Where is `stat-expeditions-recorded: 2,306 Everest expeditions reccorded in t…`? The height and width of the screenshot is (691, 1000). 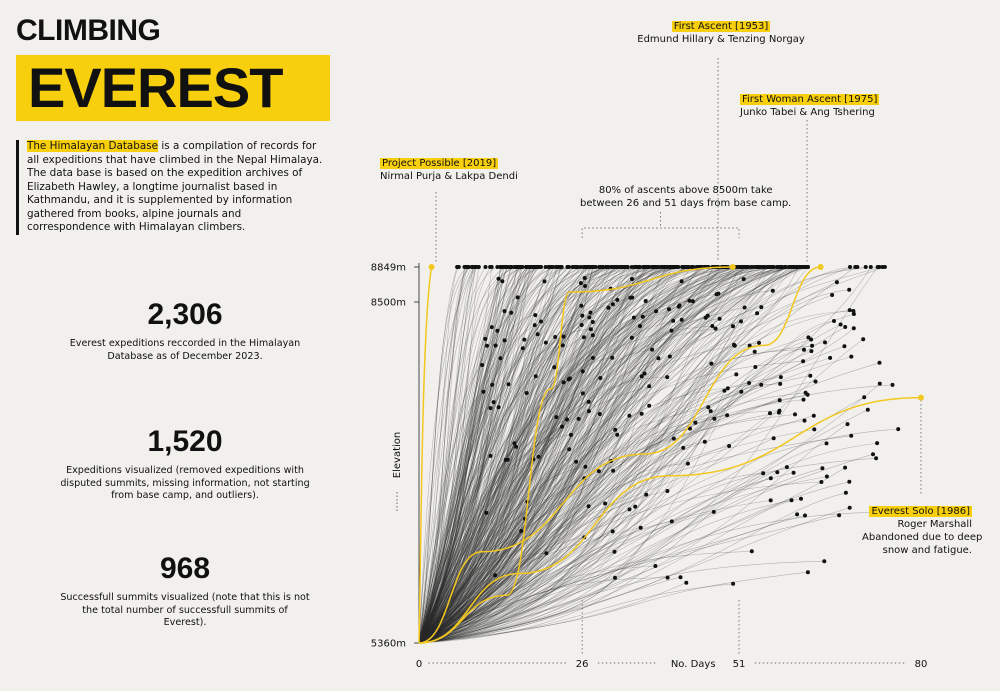 stat-expeditions-recorded: 2,306 Everest expeditions reccorded in t… is located at coordinates (185, 330).